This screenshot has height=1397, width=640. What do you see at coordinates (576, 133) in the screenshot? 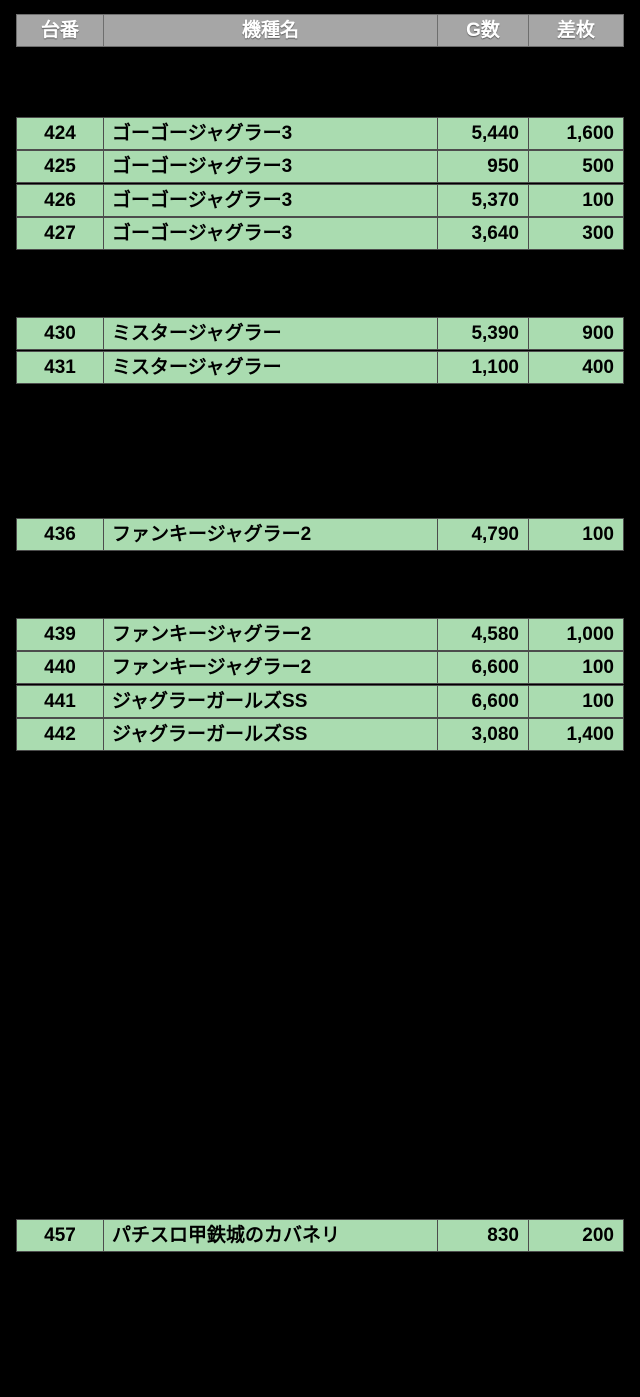
I see `cell-coin-diff: 1,600` at bounding box center [576, 133].